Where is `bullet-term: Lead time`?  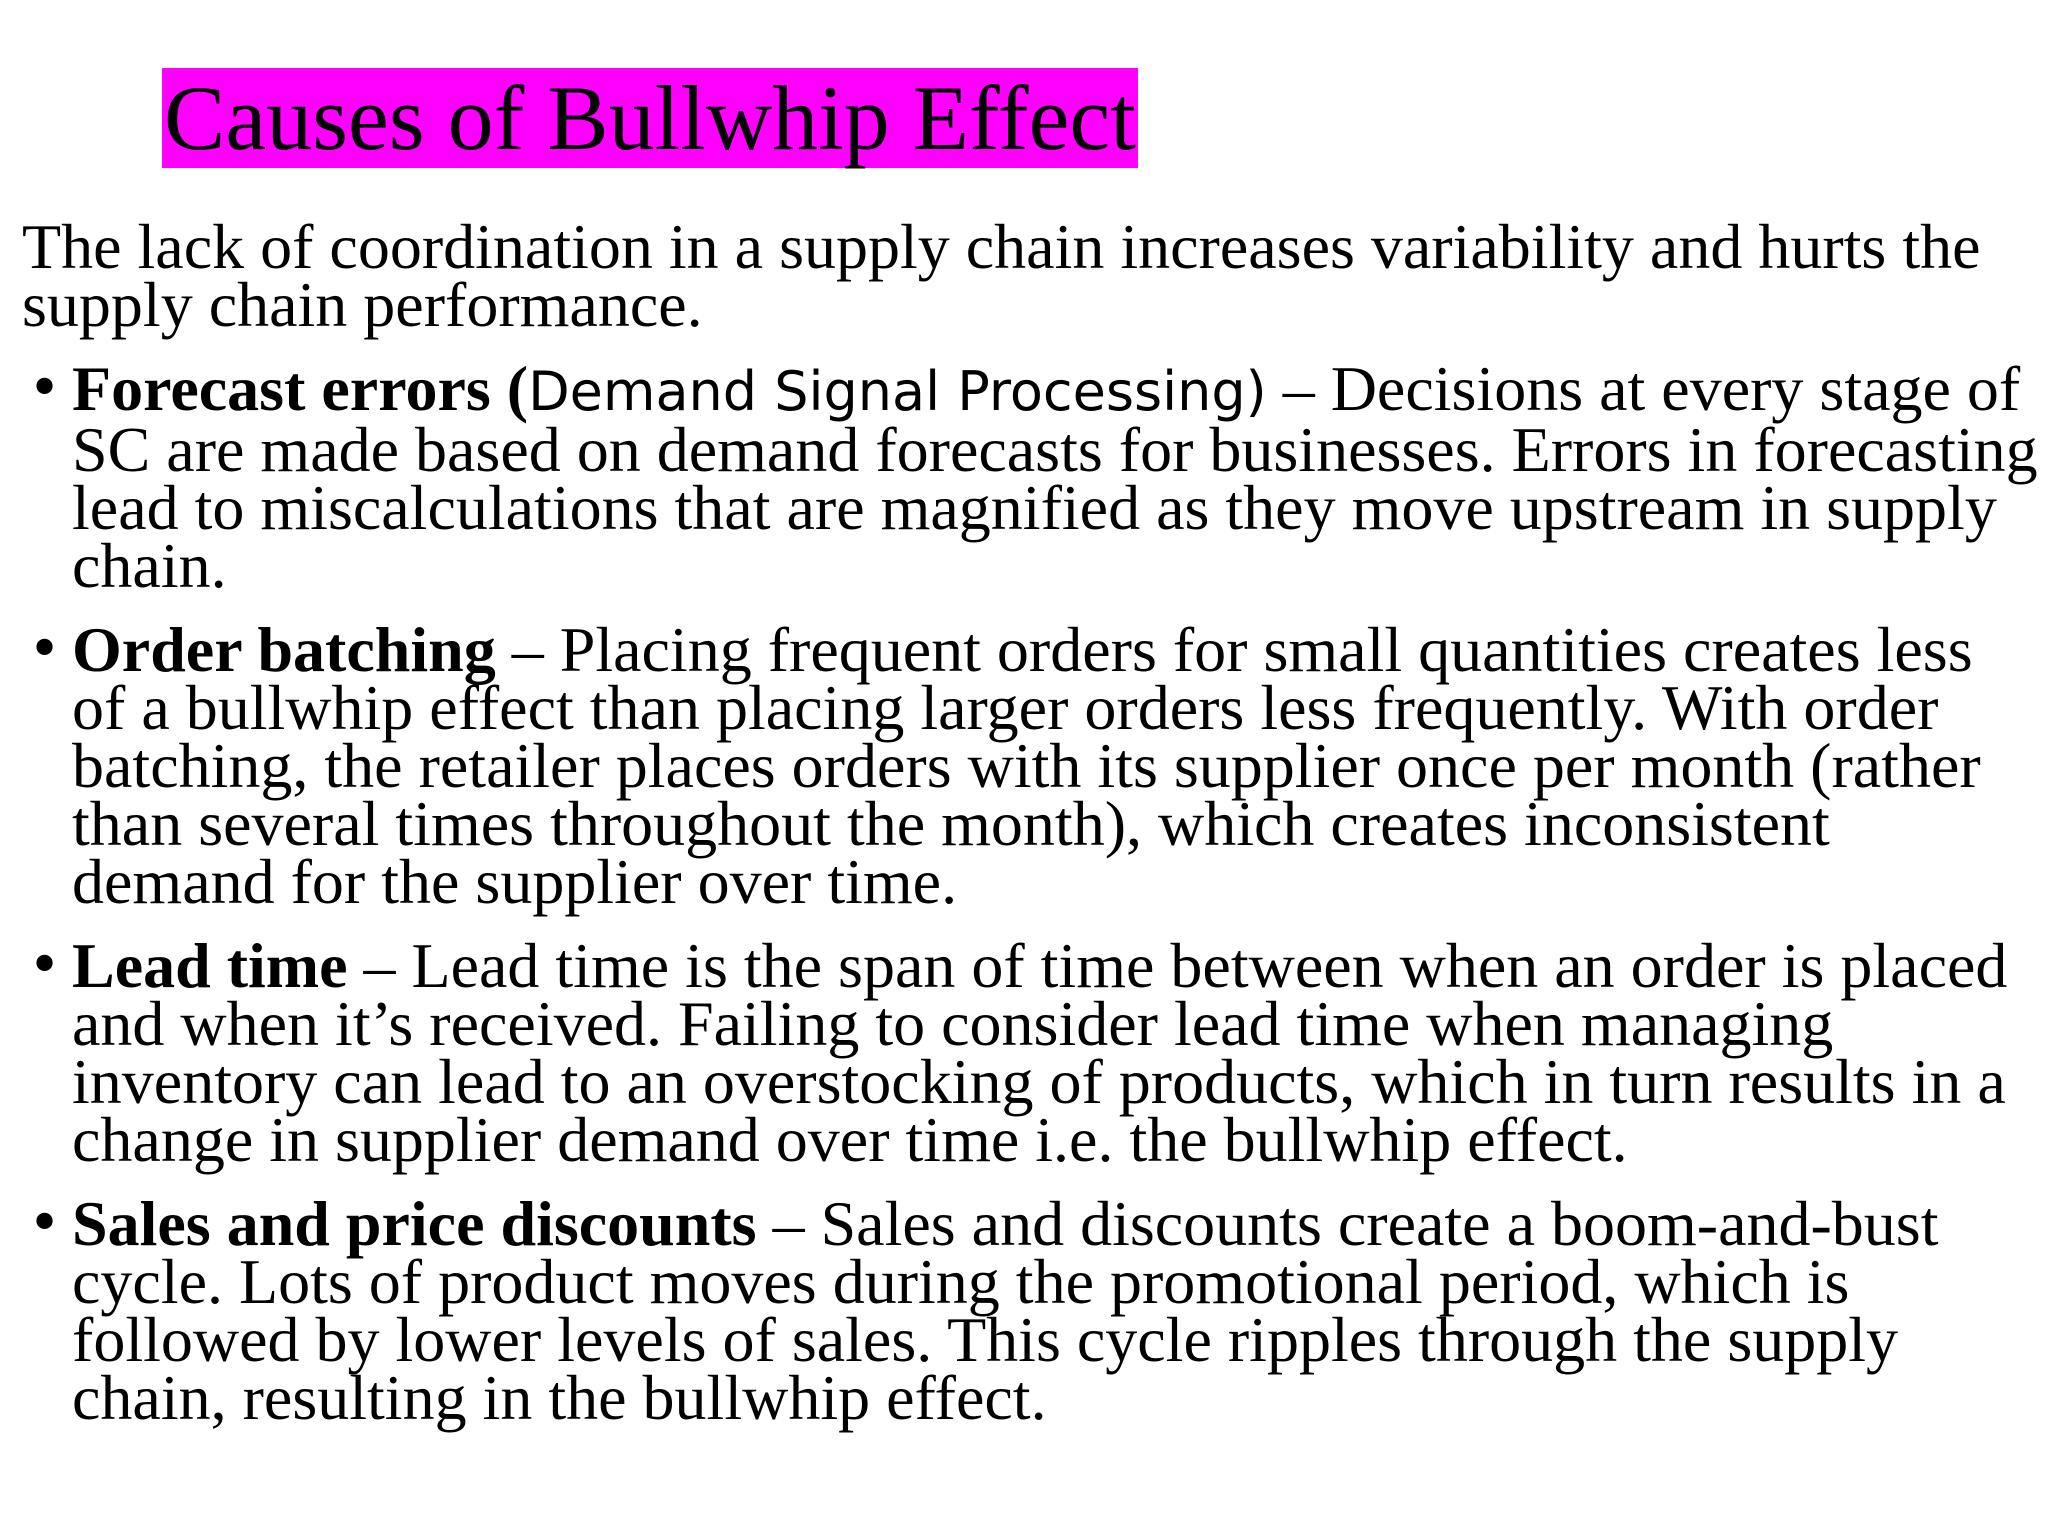
bullet-term: Lead time is located at coordinates (210, 965).